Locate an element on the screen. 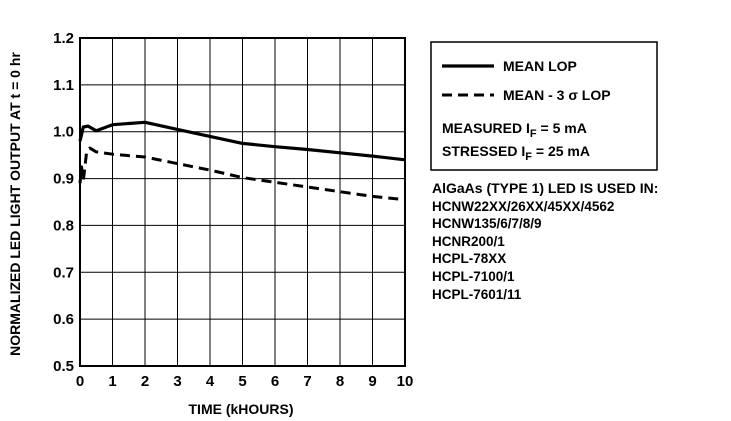  y-tick-label: 0.6 is located at coordinates (63, 319).